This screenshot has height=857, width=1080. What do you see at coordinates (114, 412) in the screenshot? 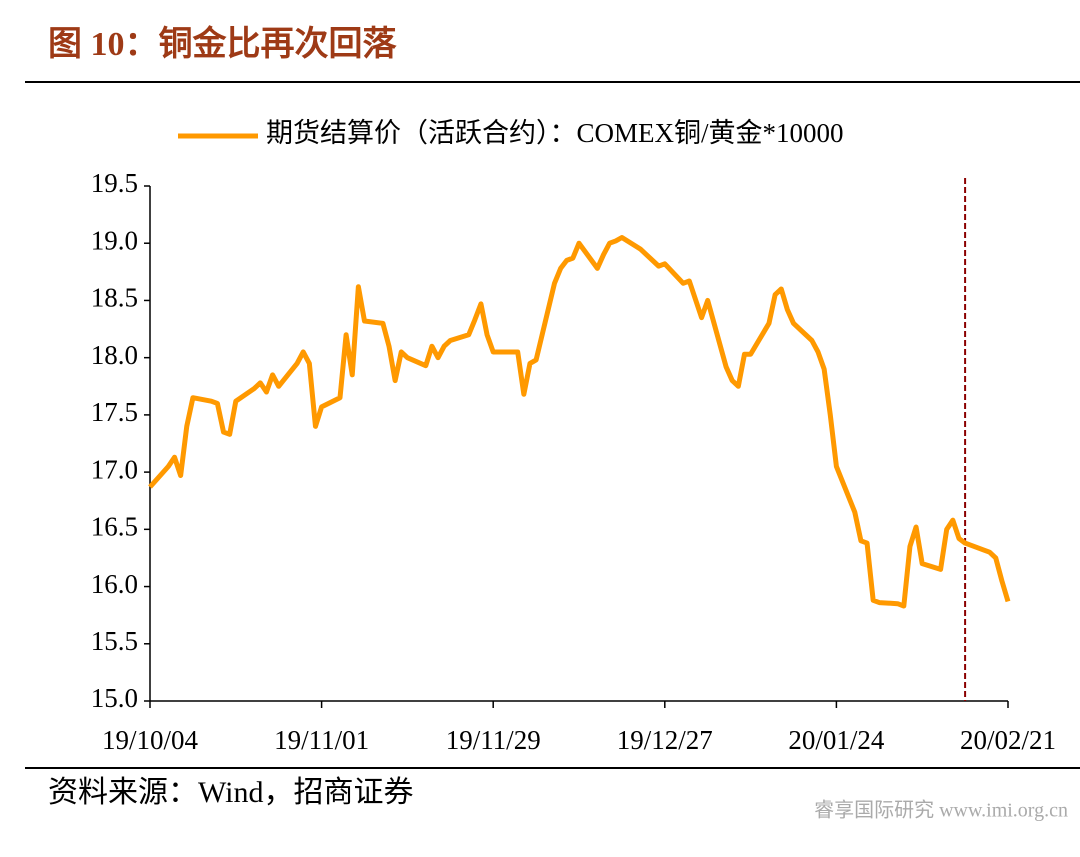
I see `y-tick-label: 17.5` at bounding box center [114, 412].